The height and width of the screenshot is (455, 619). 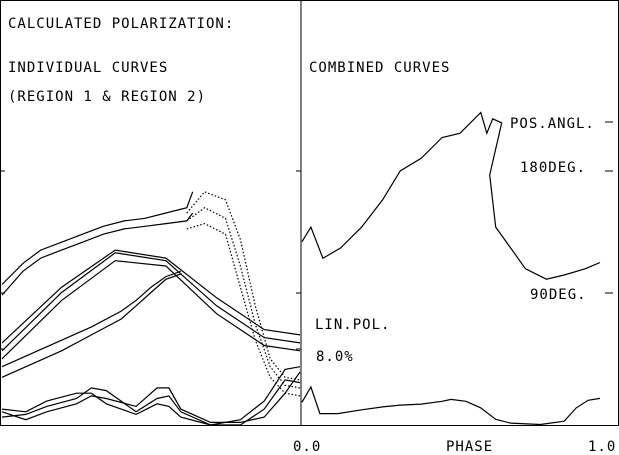 I want to click on pos-angle-label: POS.ANGL., so click(x=552, y=124).